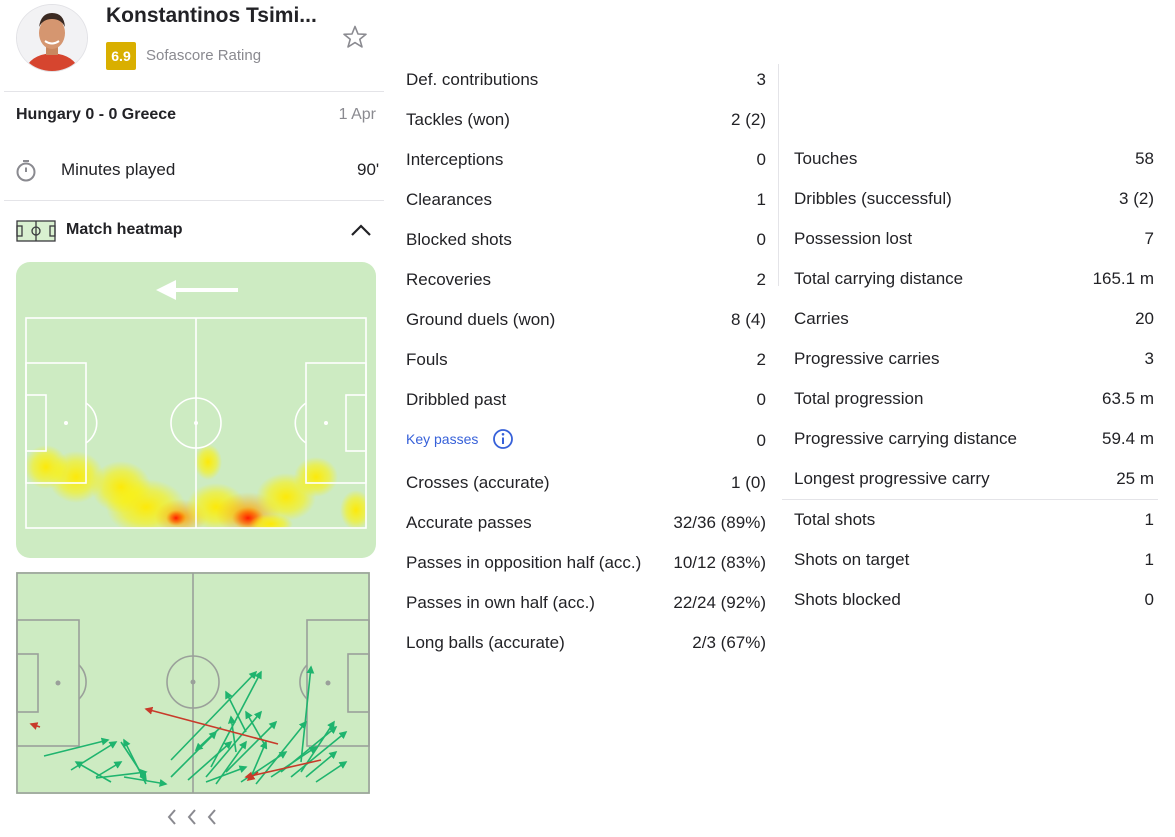  What do you see at coordinates (36, 231) in the screenshot?
I see `pitch-icon` at bounding box center [36, 231].